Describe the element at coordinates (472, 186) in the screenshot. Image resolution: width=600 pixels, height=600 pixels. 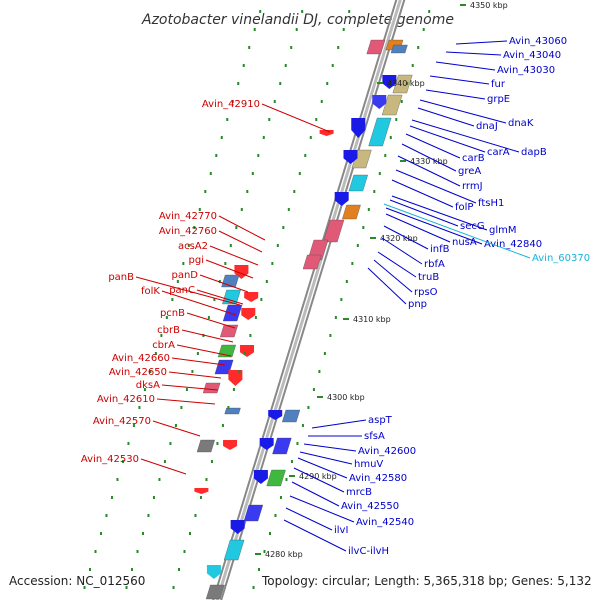
I see `gene-label-right: rrmJ` at that location.